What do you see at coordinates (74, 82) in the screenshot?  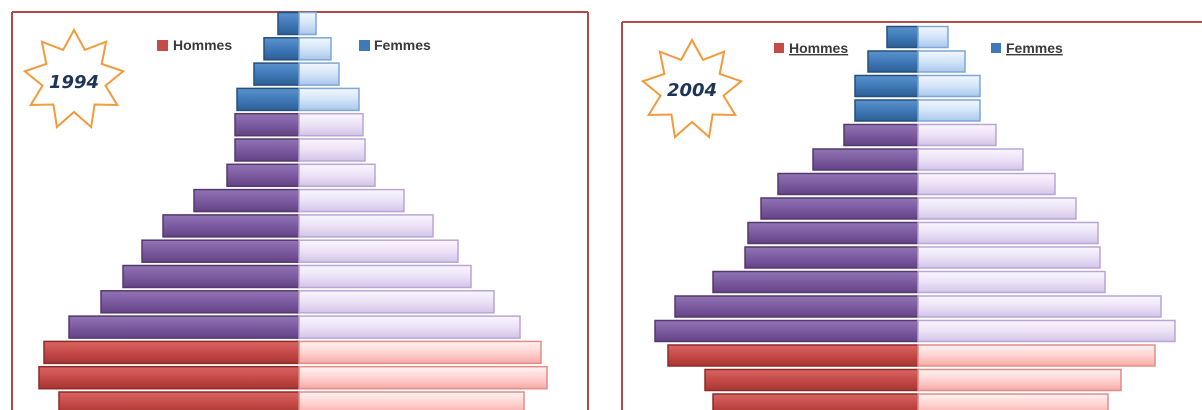 I see `year-label: 1994` at bounding box center [74, 82].